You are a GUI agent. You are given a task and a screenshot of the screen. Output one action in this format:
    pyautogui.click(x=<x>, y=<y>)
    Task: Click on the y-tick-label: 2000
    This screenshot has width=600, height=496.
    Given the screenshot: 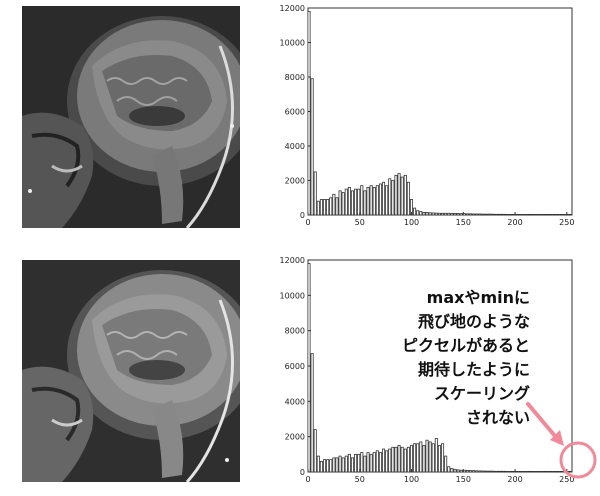 What is the action you would take?
    pyautogui.click(x=295, y=181)
    